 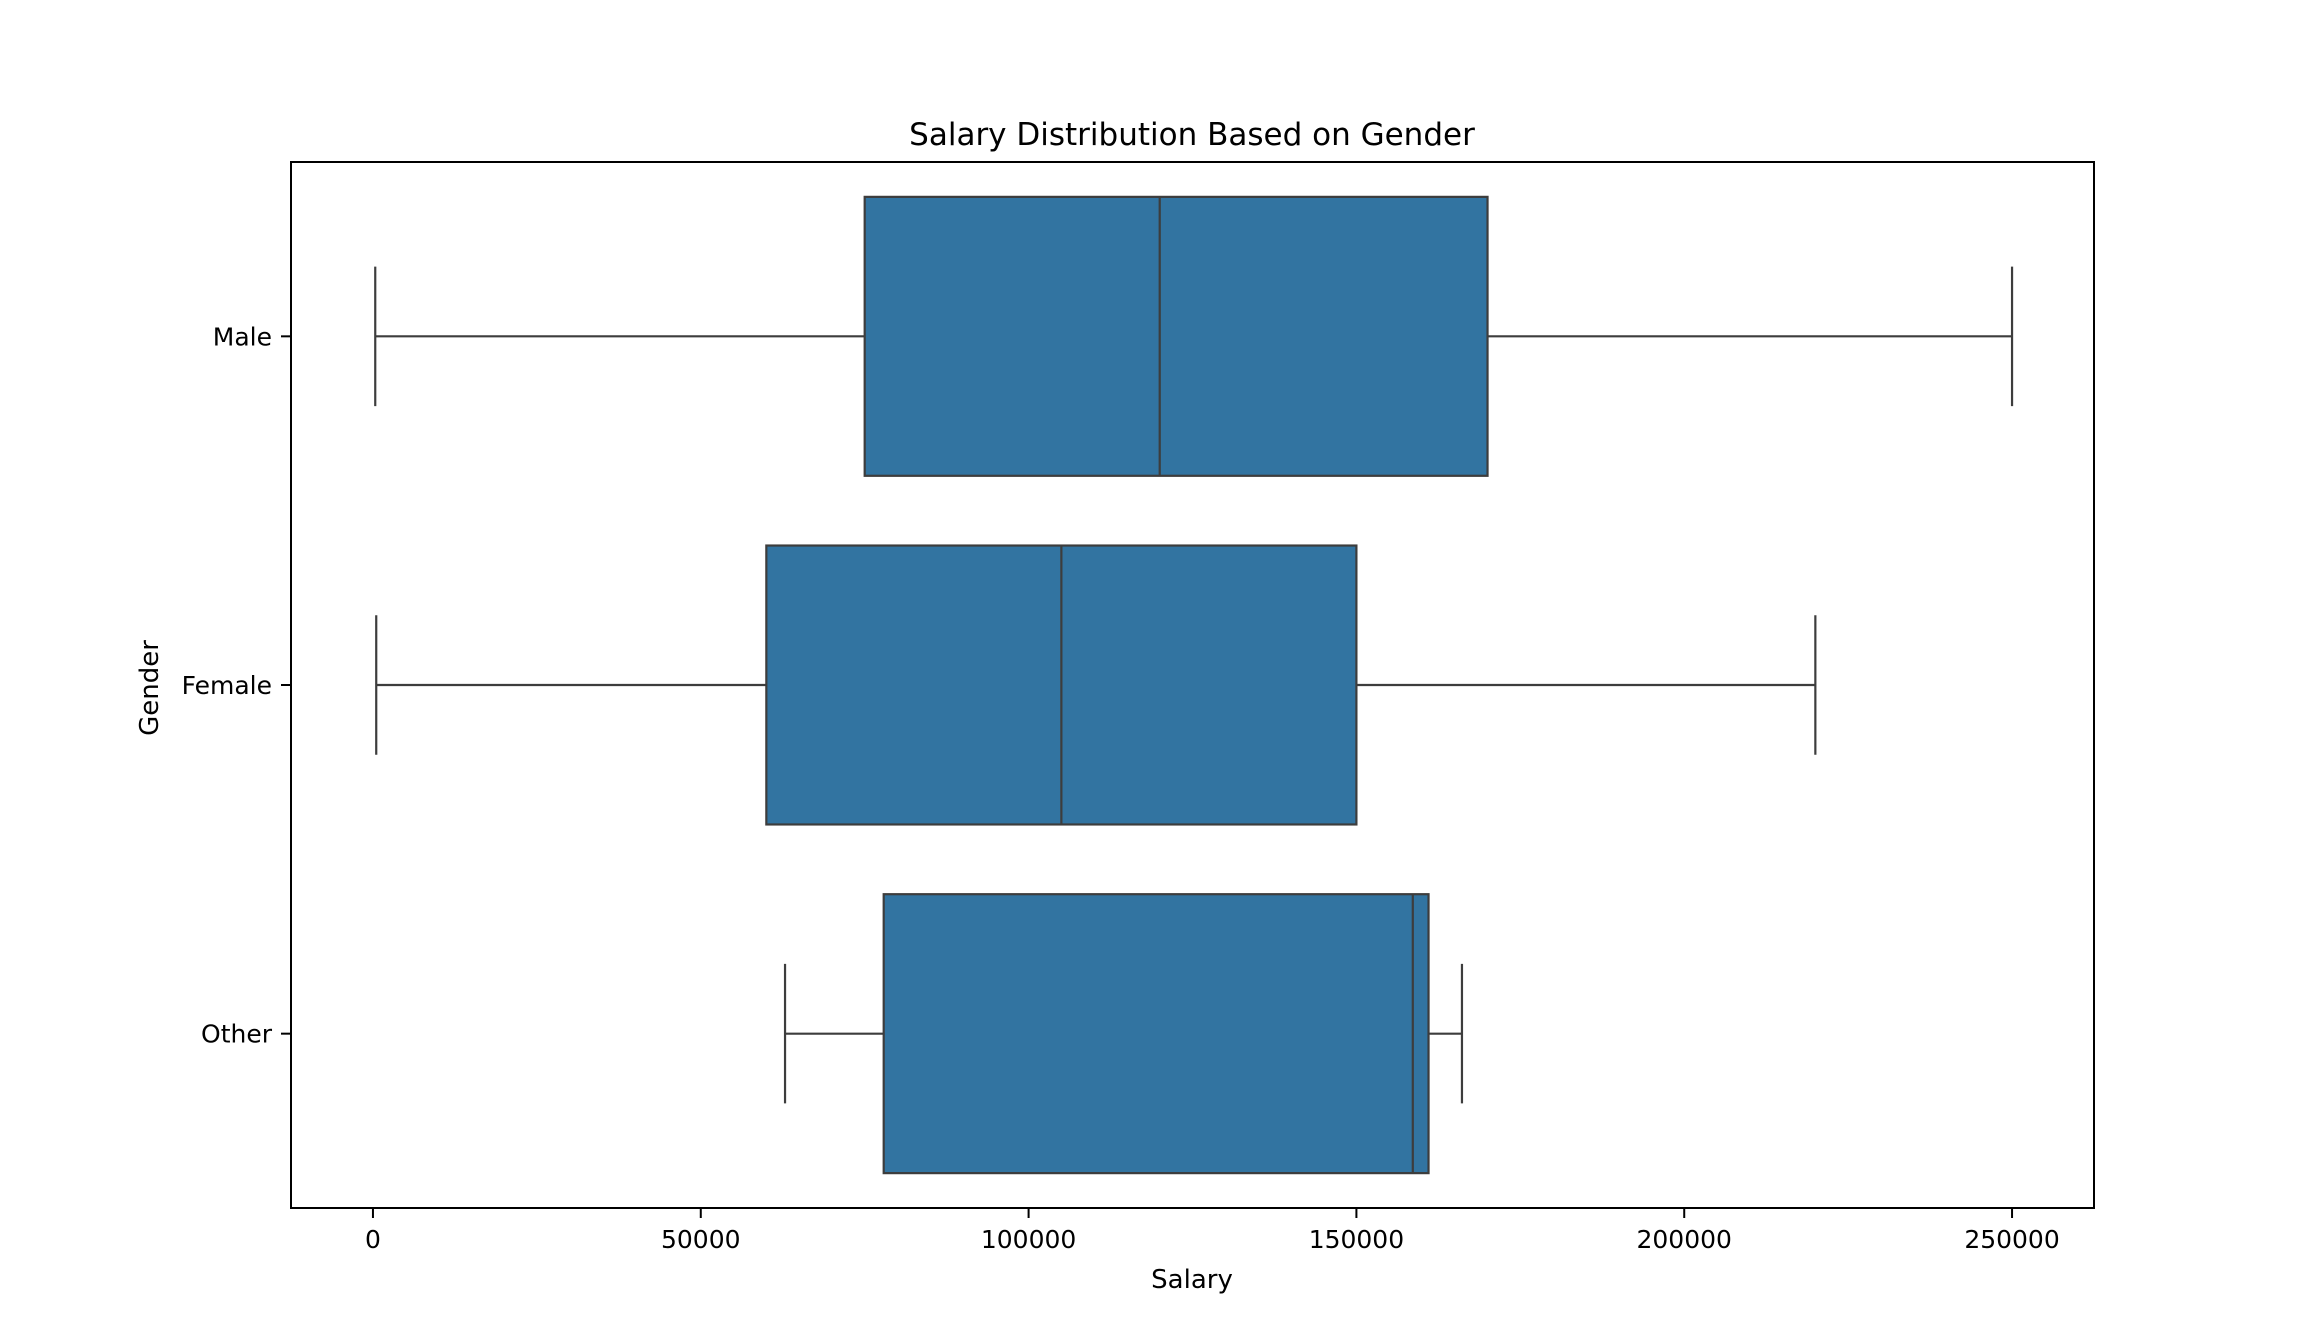 I want to click on x-tick-label: 200000, so click(x=1684, y=1239).